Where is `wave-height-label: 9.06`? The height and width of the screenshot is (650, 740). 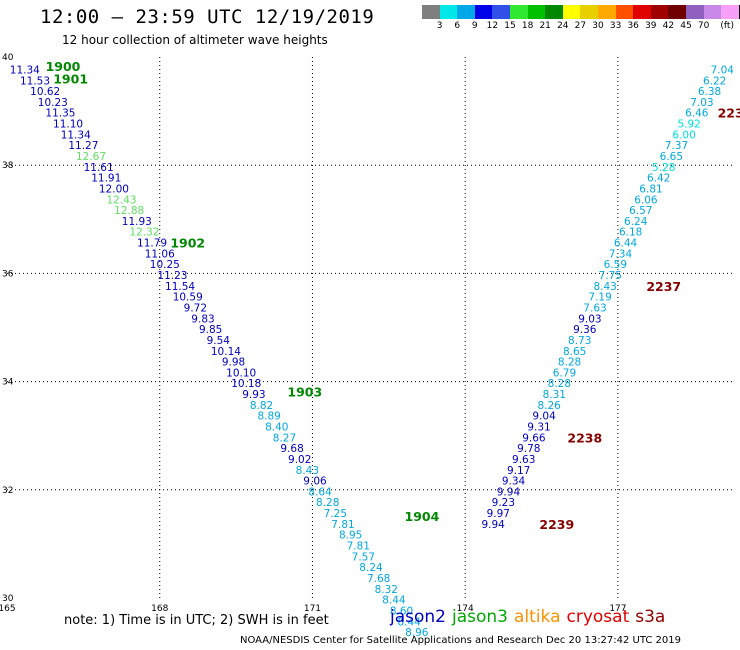 wave-height-label: 9.06 is located at coordinates (315, 482).